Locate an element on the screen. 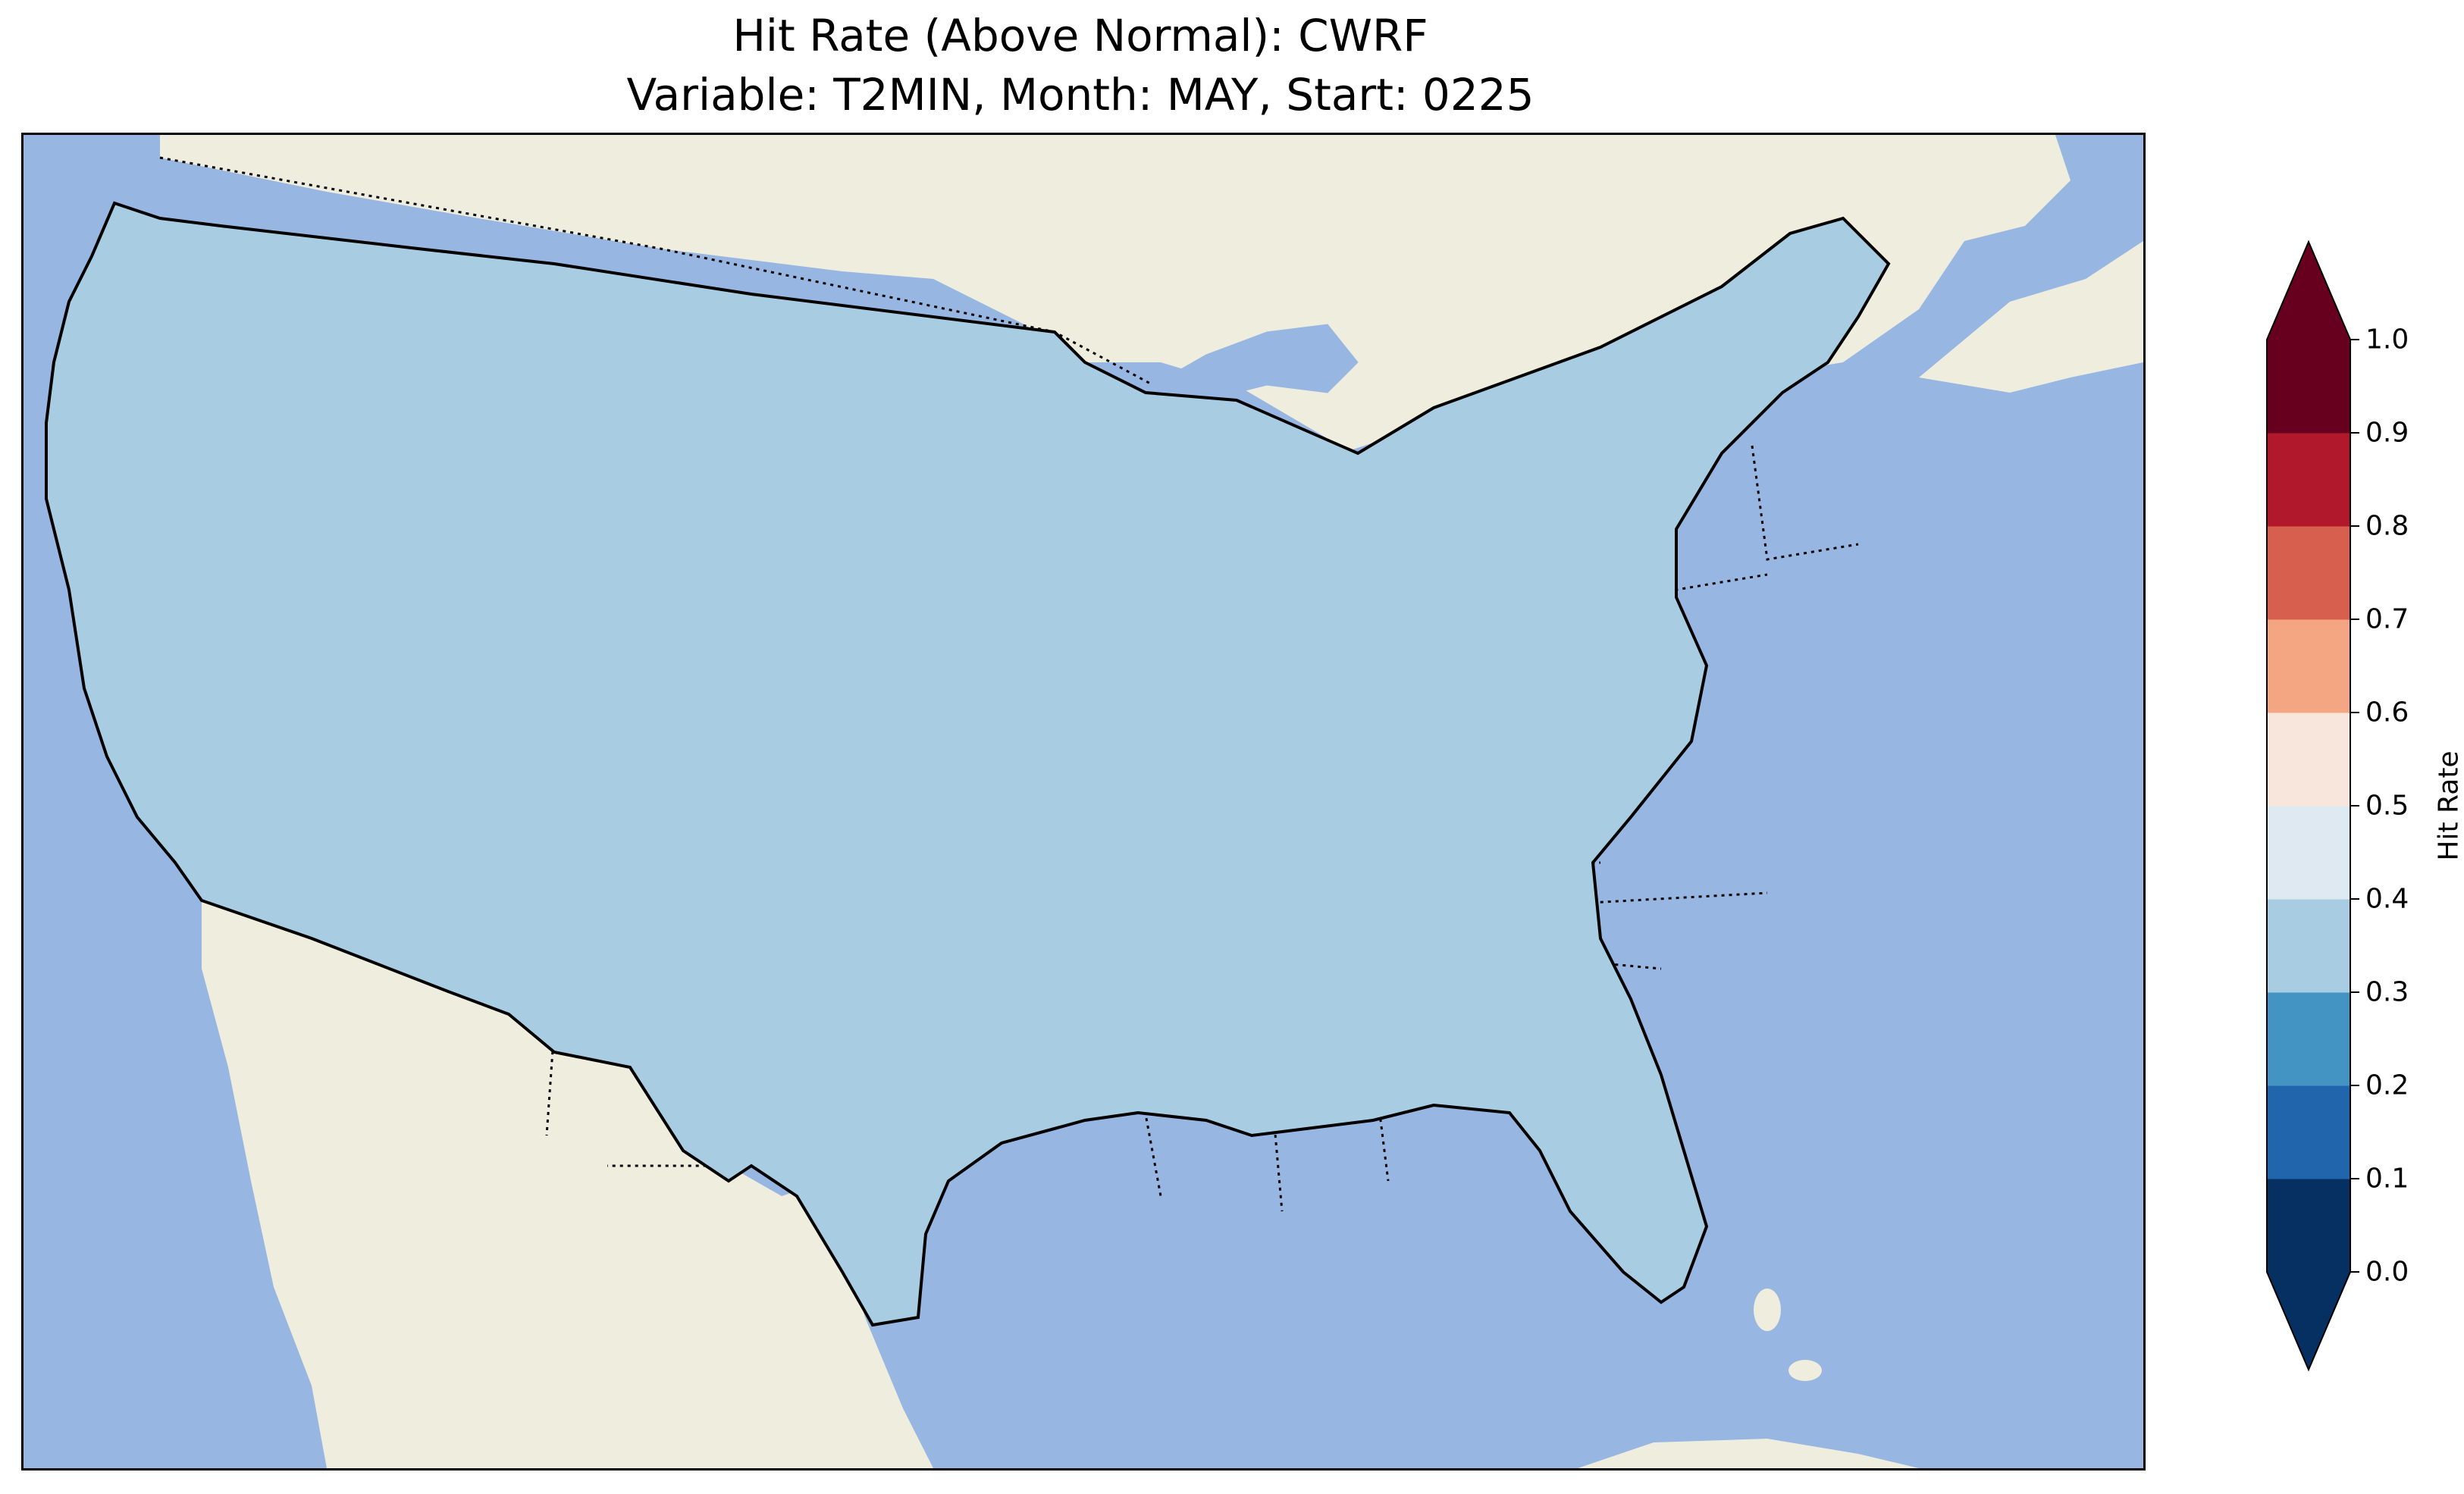 The height and width of the screenshot is (1494, 2464). colorbar is located at coordinates (2313, 806).